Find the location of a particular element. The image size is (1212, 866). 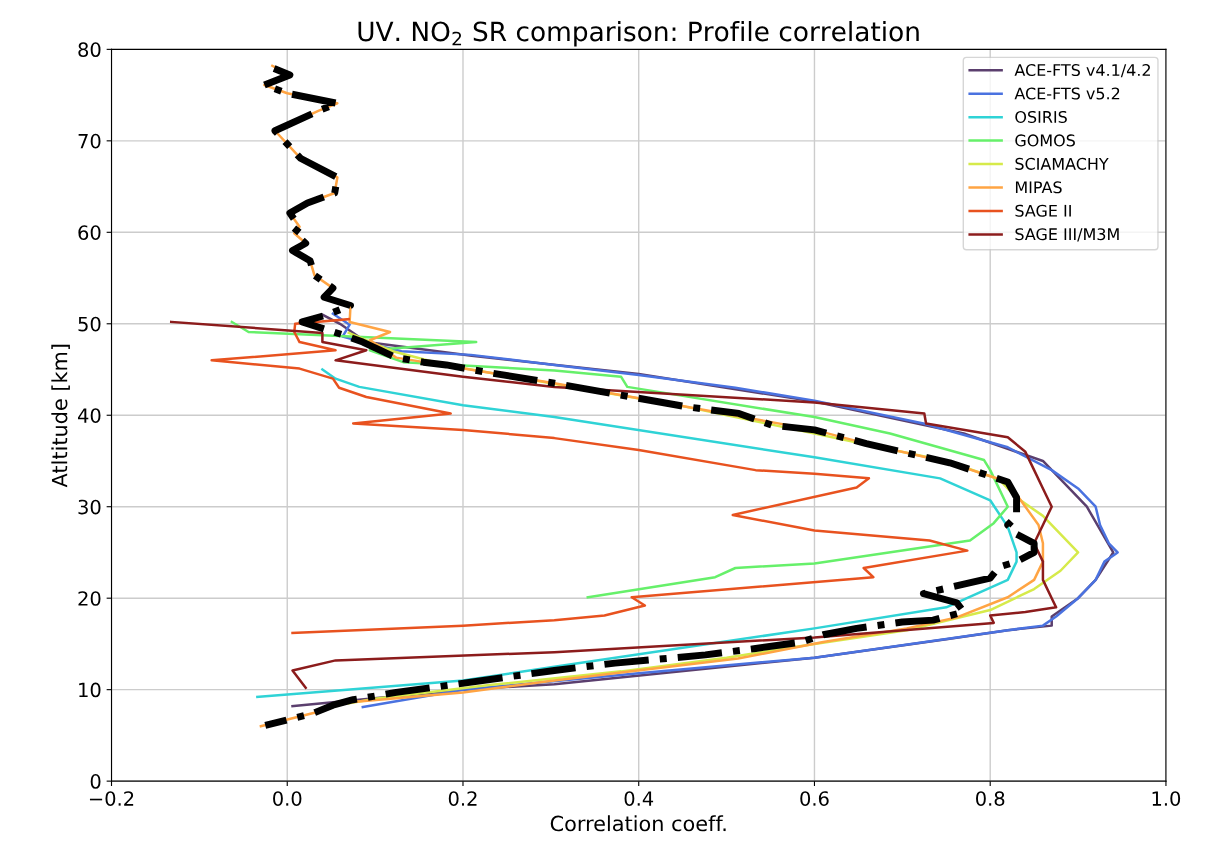

y-tick-label: 80 is located at coordinates (89, 50).